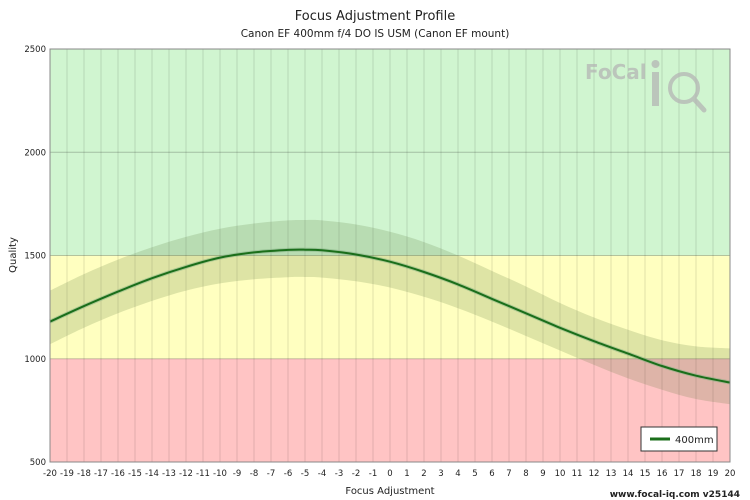 The image size is (750, 500). I want to click on x-tick-label: 8, so click(525, 474).